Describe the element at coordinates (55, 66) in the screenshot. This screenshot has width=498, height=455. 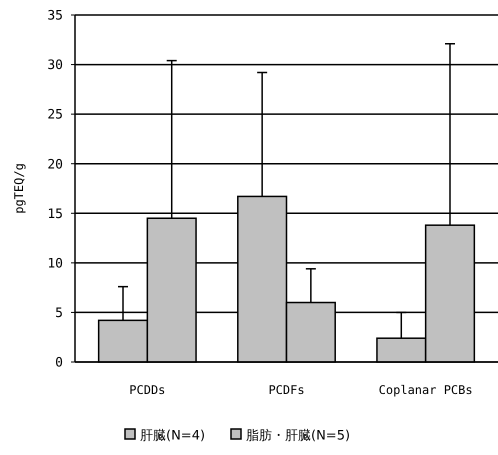
I see `y-tick-label: 30` at that location.